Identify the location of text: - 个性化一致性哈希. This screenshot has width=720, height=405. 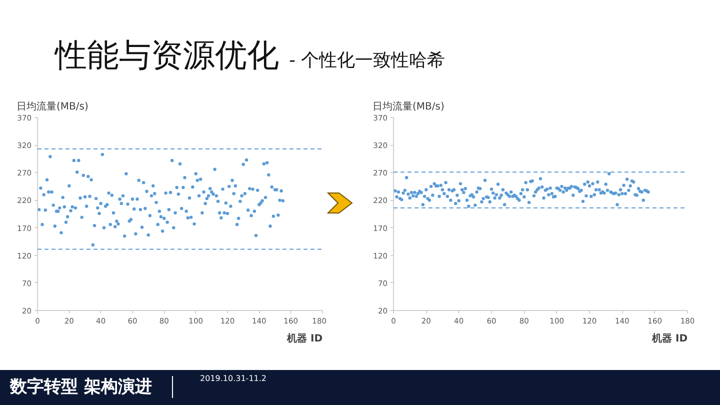
(367, 60).